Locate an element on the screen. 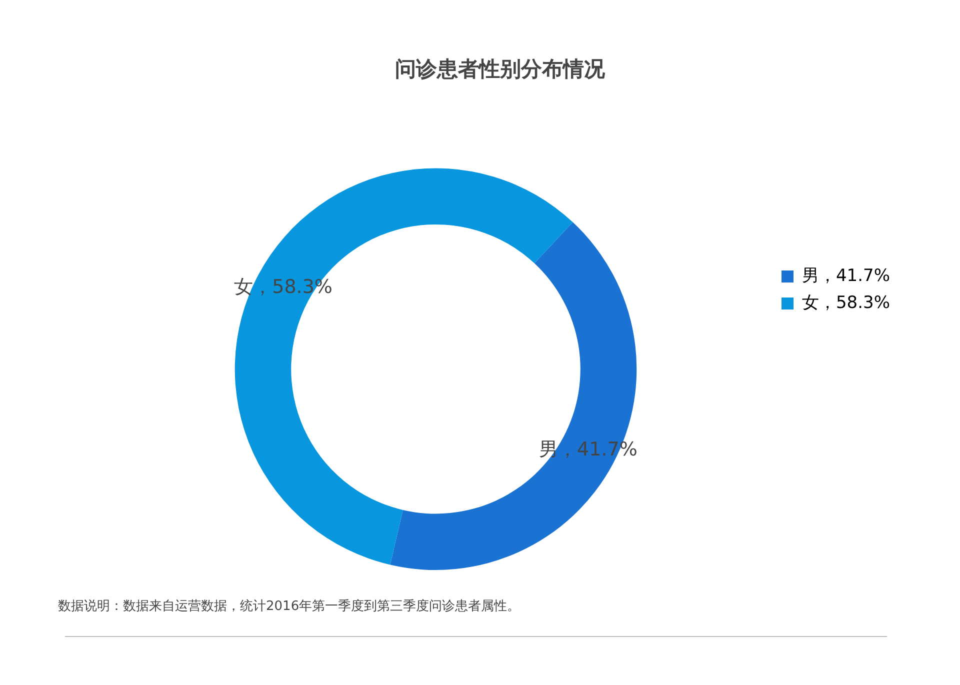 The height and width of the screenshot is (685, 960). text: 数据说明：数据来自运营数据，统计2016年第一季度到第三季度问诊患者属性。 is located at coordinates (289, 606).